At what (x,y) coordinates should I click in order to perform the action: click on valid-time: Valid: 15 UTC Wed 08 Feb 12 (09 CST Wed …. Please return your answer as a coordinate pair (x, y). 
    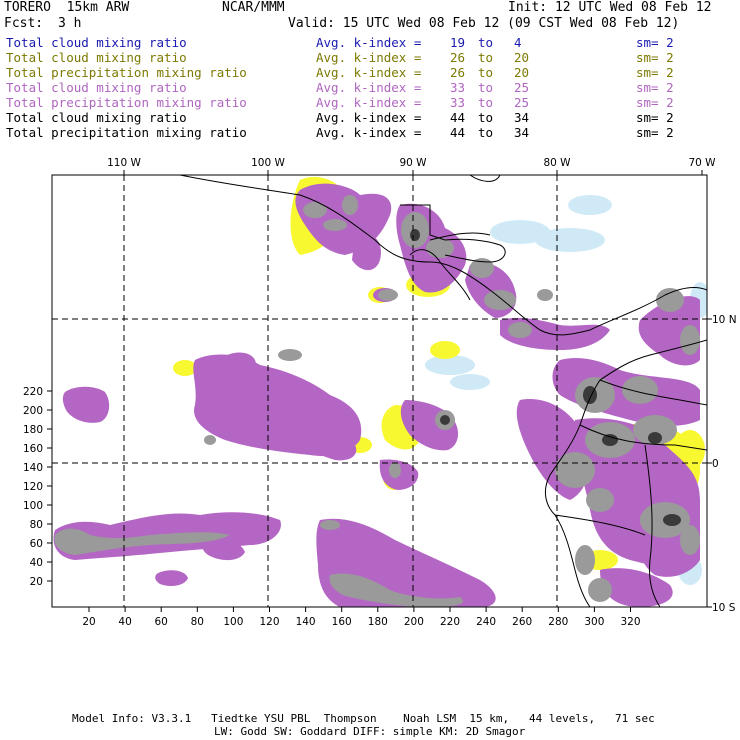
    Looking at the image, I should click on (484, 23).